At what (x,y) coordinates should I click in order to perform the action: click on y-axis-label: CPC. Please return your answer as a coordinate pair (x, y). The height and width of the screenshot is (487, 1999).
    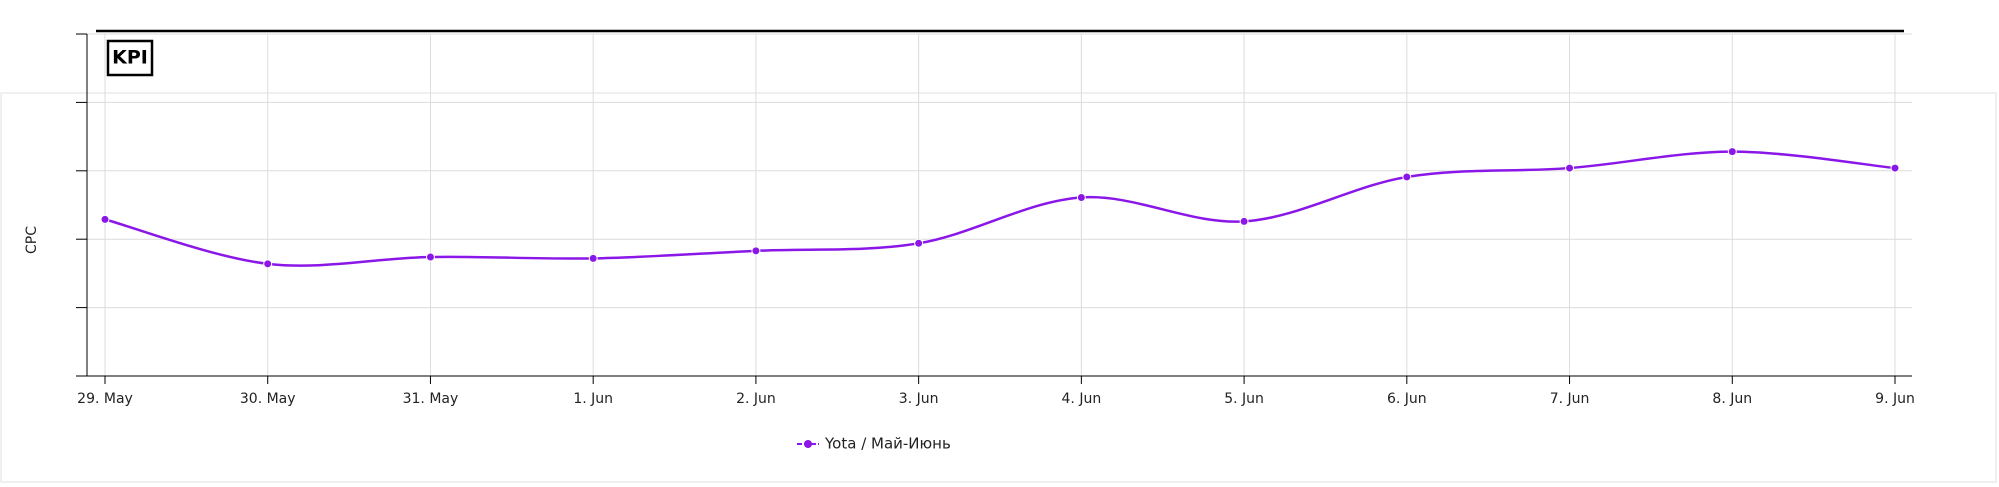
    Looking at the image, I should click on (32, 240).